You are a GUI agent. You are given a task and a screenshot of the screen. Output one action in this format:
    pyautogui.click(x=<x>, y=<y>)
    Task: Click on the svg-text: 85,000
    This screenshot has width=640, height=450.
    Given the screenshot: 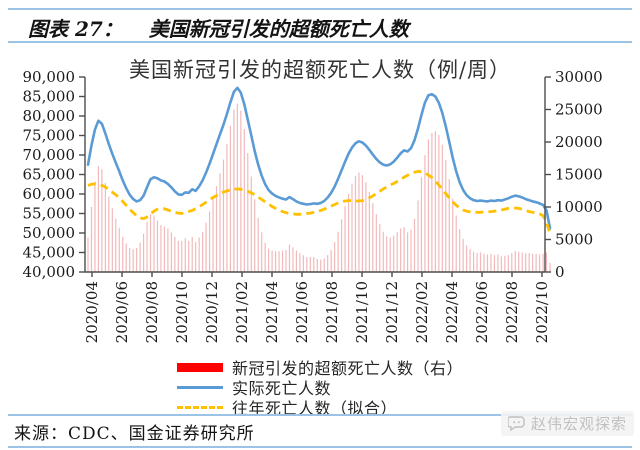 What is the action you would take?
    pyautogui.click(x=49, y=97)
    